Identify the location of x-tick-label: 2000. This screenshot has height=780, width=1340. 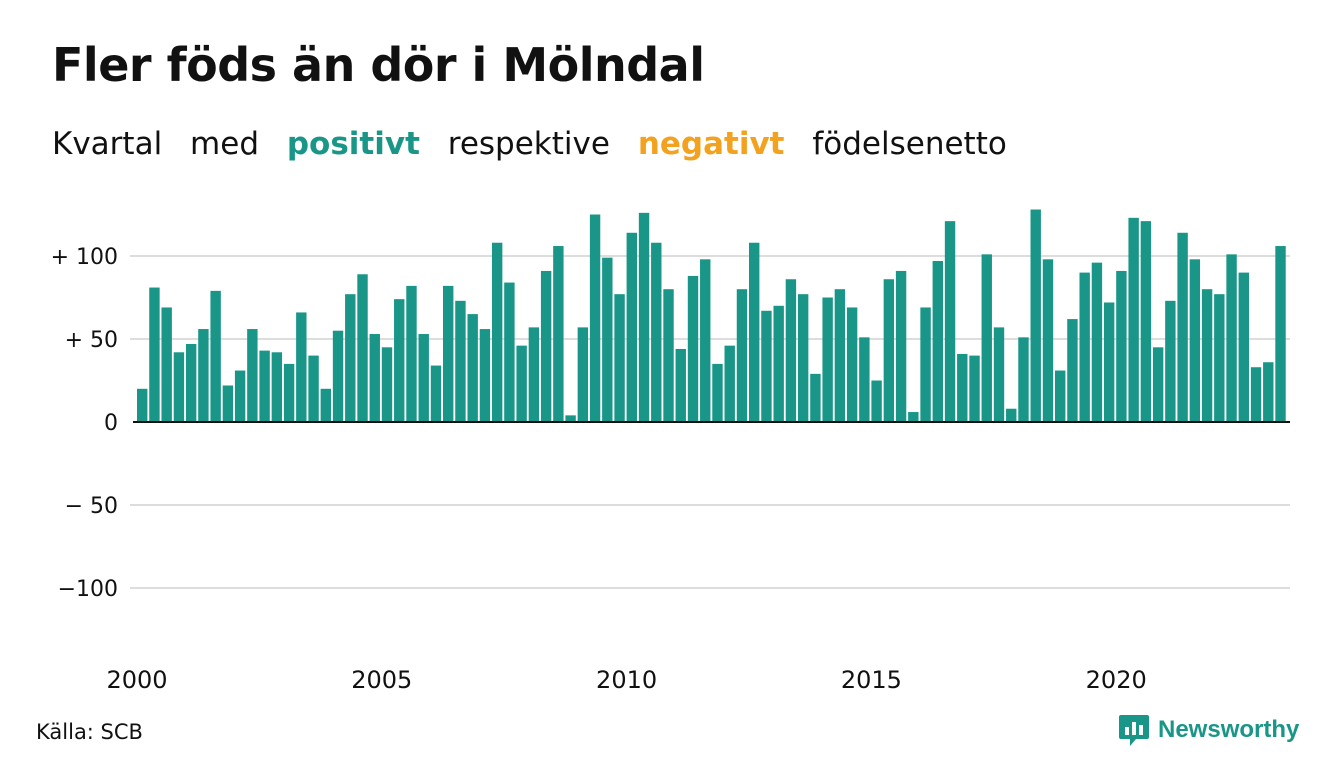
(136, 680).